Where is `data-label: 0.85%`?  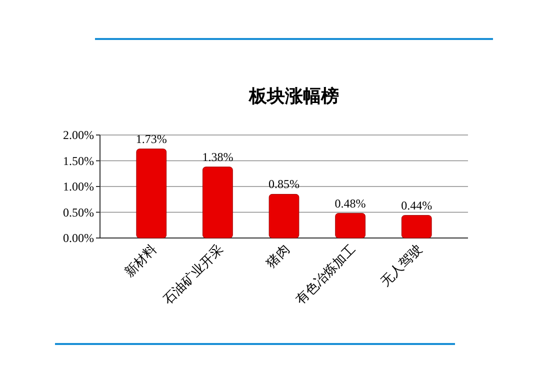
data-label: 0.85% is located at coordinates (284, 184).